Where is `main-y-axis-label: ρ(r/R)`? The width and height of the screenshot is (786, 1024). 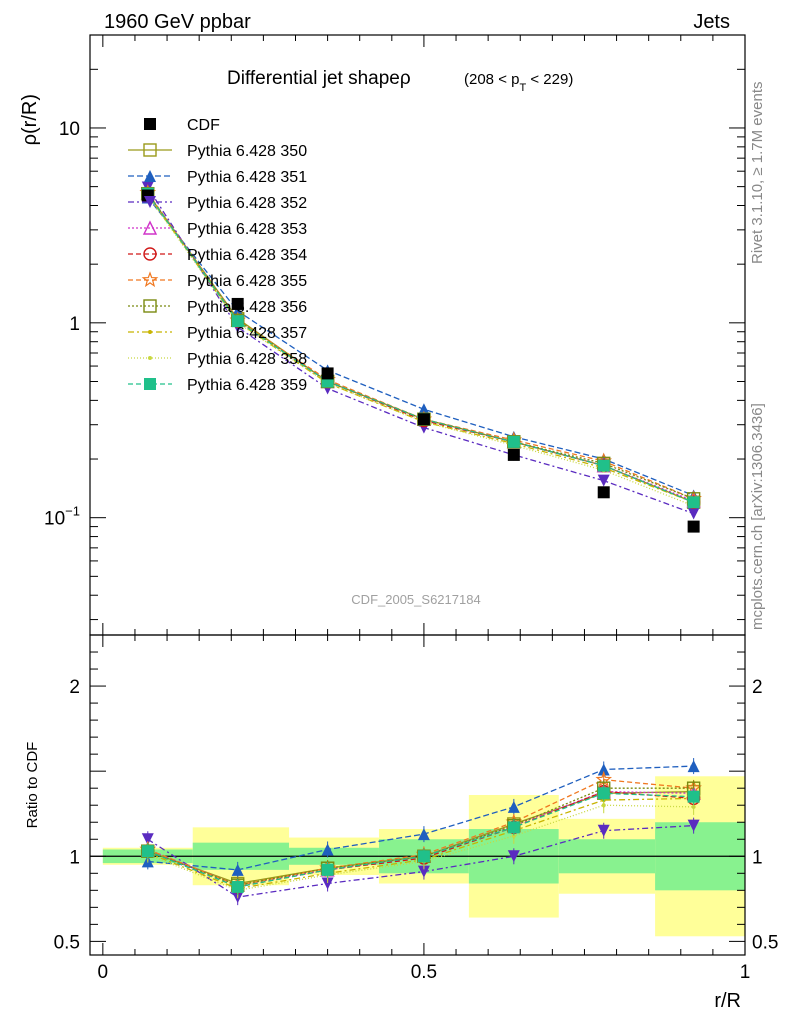 main-y-axis-label: ρ(r/R) is located at coordinates (30, 119).